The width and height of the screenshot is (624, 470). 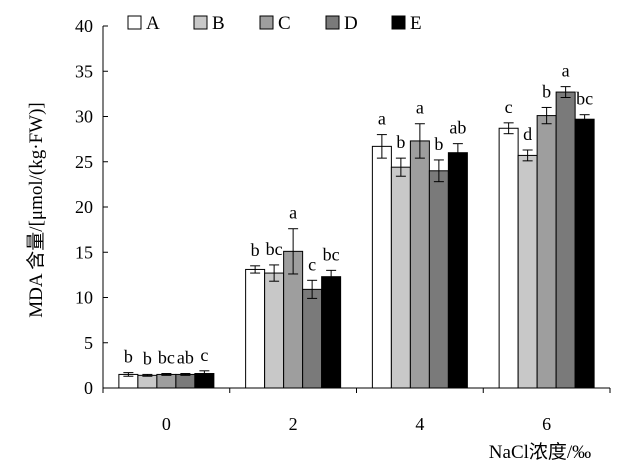 What do you see at coordinates (218, 23) in the screenshot?
I see `legend-label-b: B` at bounding box center [218, 23].